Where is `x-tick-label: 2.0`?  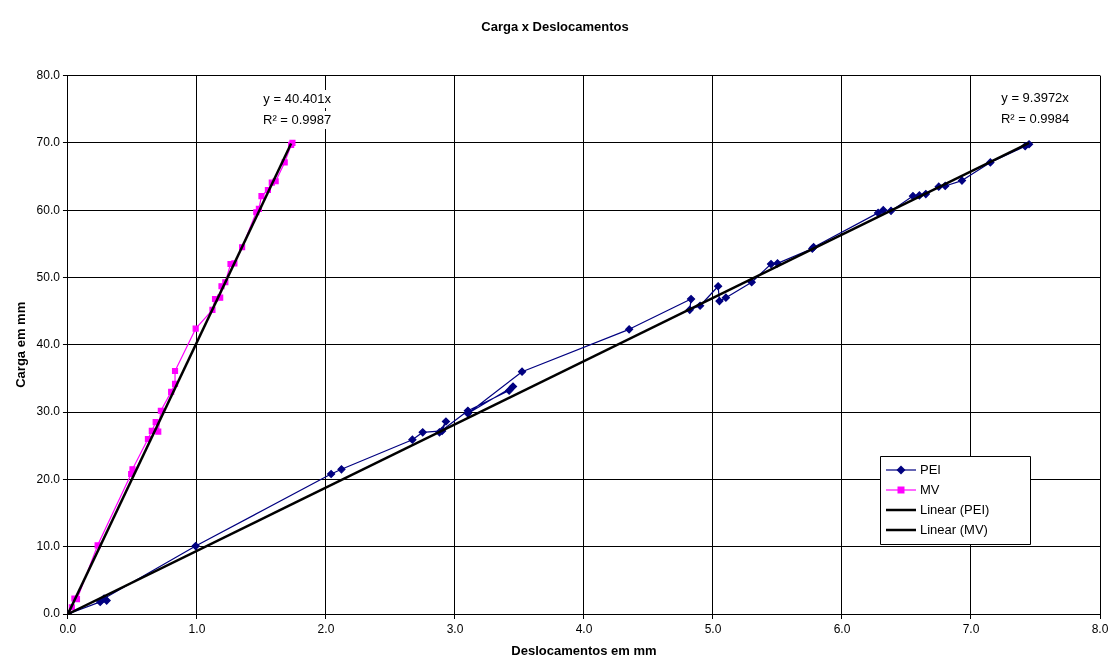
x-tick-label: 2.0 is located at coordinates (326, 628).